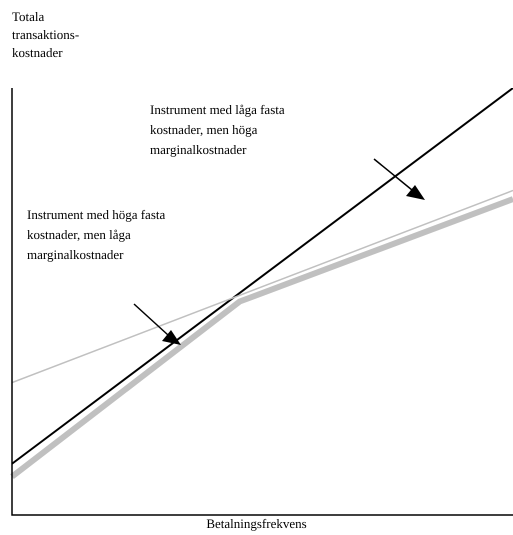  What do you see at coordinates (256, 524) in the screenshot?
I see `x-axis-title: Betalningsfrekvens` at bounding box center [256, 524].